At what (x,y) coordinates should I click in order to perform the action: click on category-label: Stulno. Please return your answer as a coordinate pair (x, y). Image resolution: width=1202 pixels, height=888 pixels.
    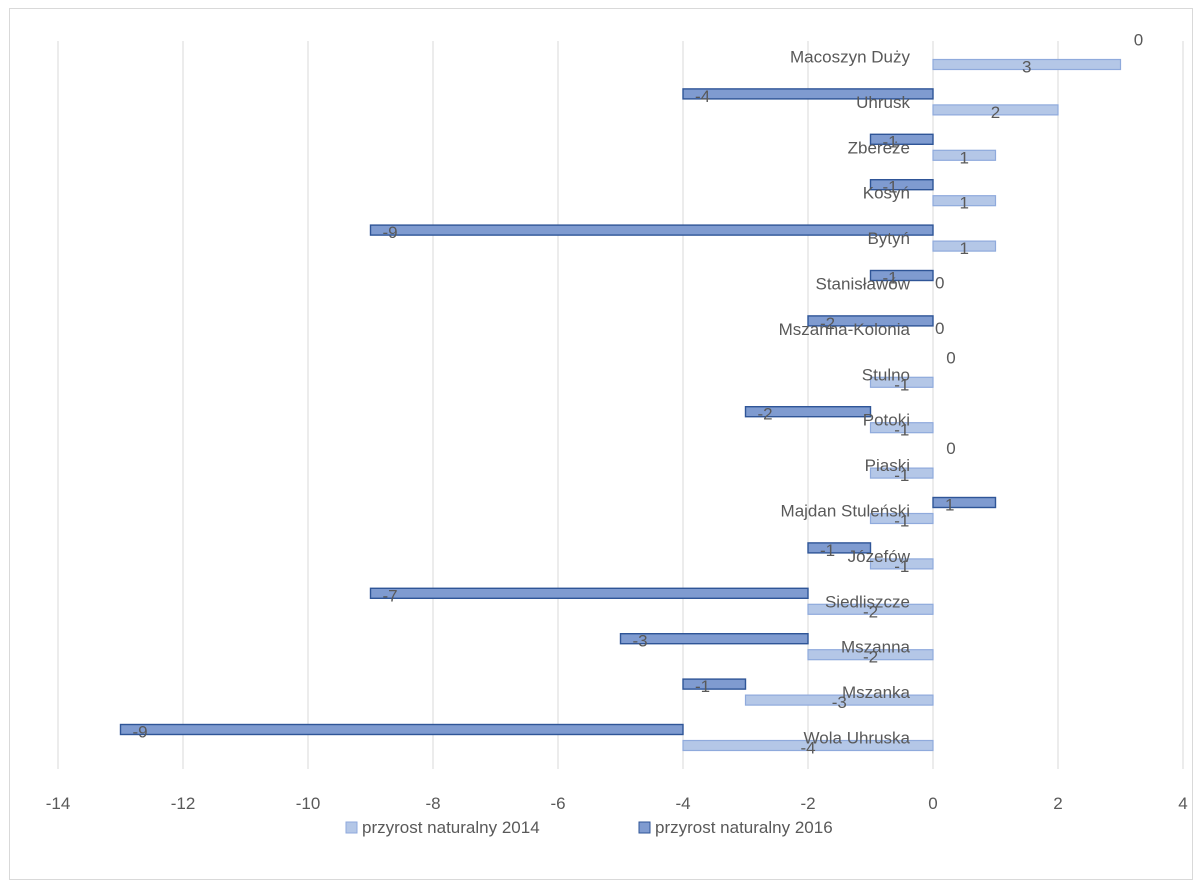
    Looking at the image, I should click on (886, 374).